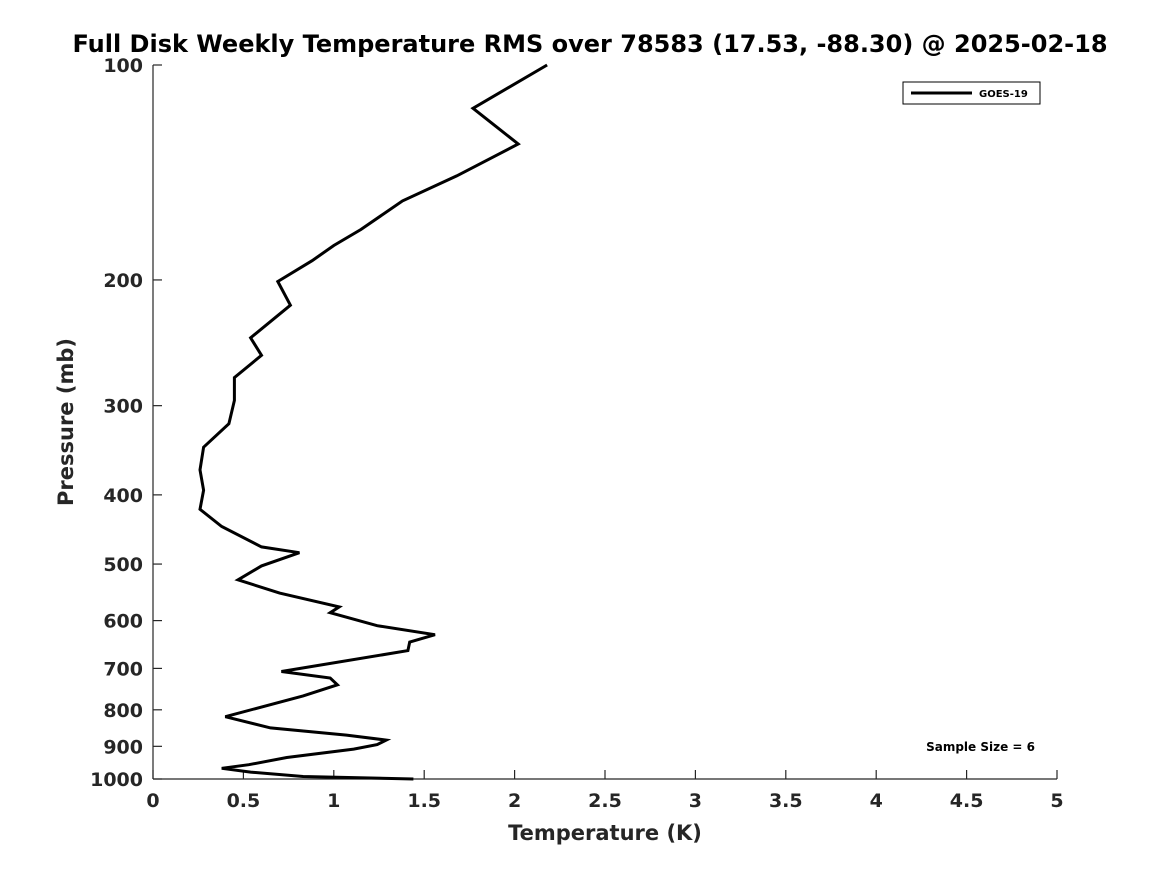  Describe the element at coordinates (123, 496) in the screenshot. I see `y-tick-label: 400` at that location.